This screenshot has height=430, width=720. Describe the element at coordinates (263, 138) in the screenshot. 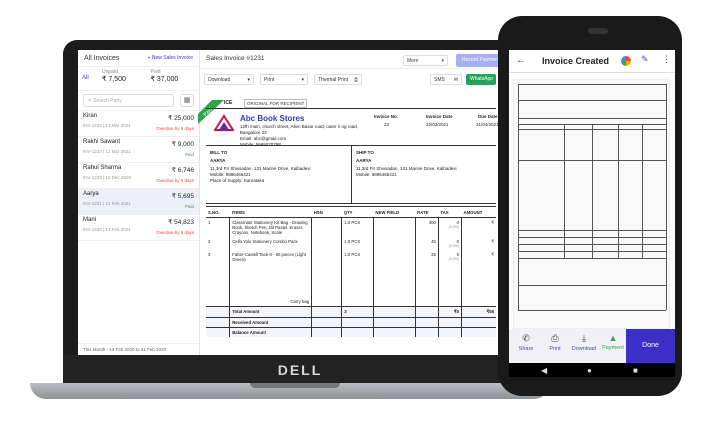

I see `store-email: Email: abc@gmail.com` at that location.